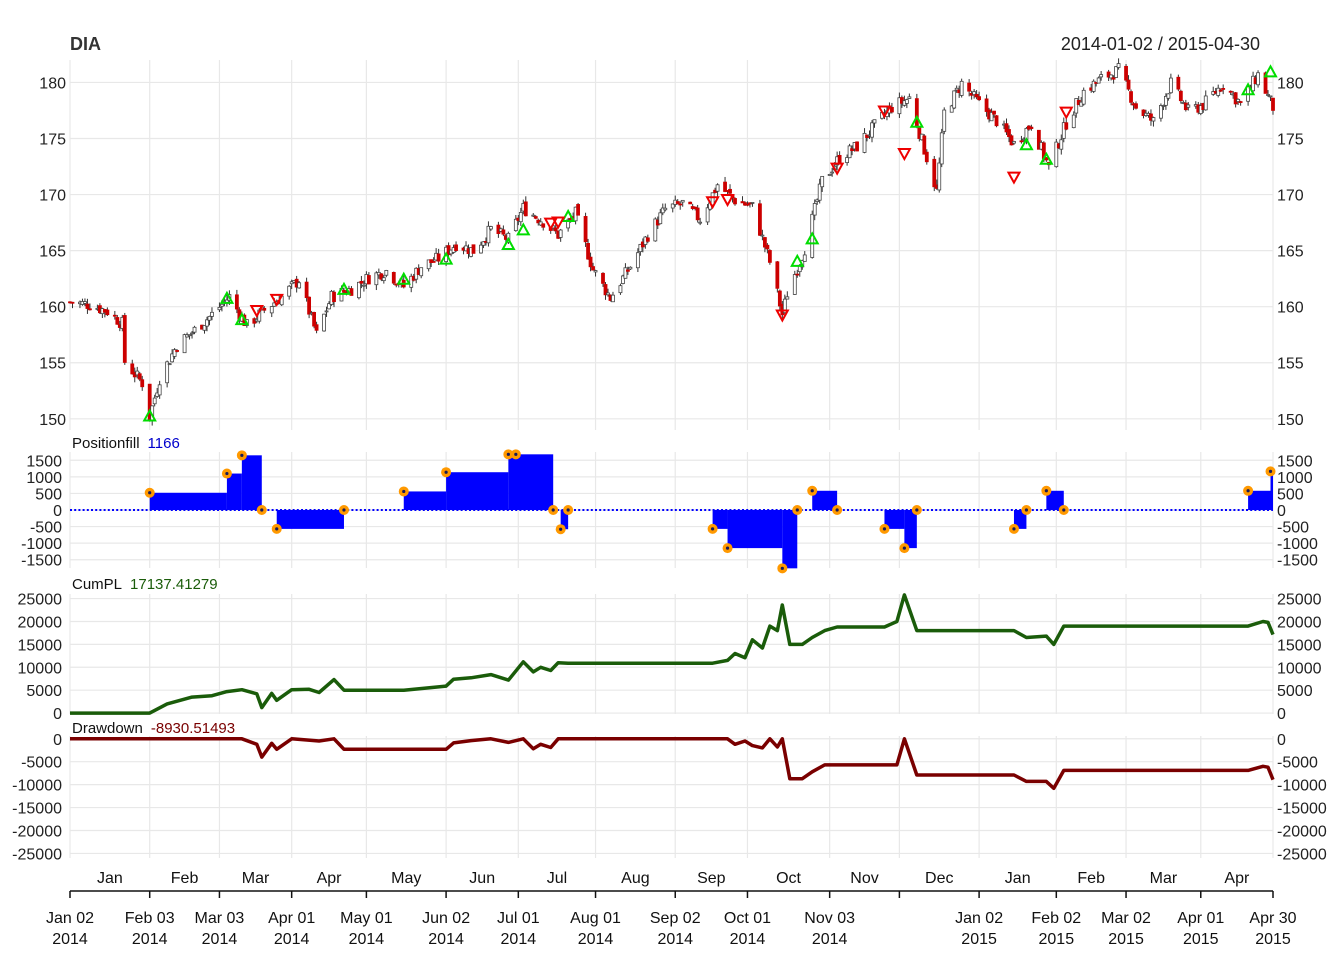 The width and height of the screenshot is (1344, 960). What do you see at coordinates (1302, 831) in the screenshot?
I see `drawdown-tick-right: -20000` at bounding box center [1302, 831].